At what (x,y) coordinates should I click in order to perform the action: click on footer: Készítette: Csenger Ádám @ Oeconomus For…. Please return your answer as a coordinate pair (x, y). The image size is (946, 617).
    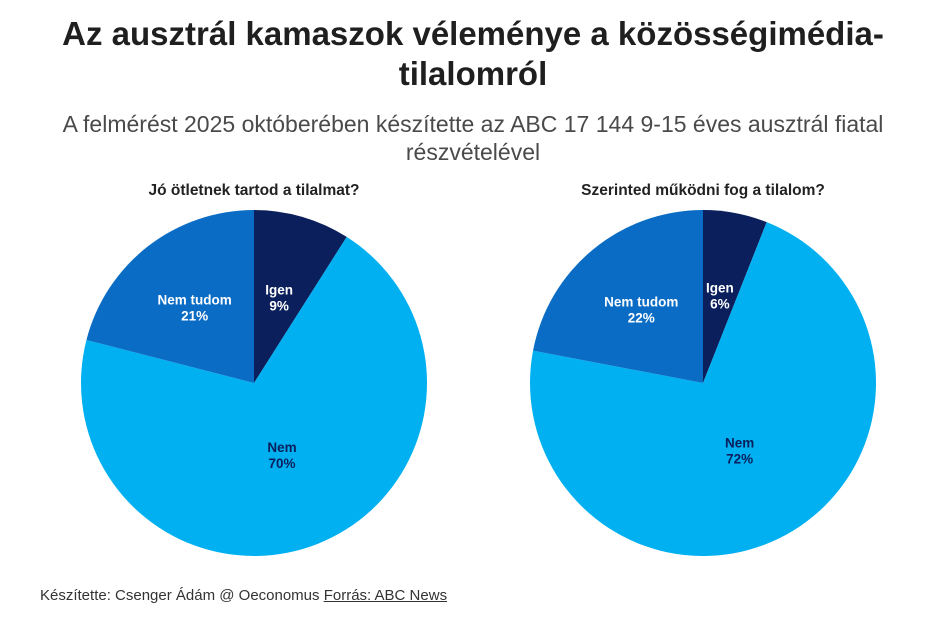
    Looking at the image, I should click on (243, 595).